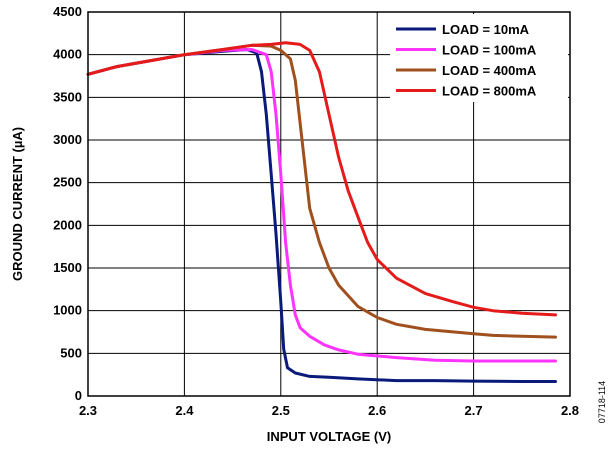 The image size is (614, 450). I want to click on x-tick-labels: 2.3 2.4 2.5 2.6 2.7 2.8, so click(329, 410).